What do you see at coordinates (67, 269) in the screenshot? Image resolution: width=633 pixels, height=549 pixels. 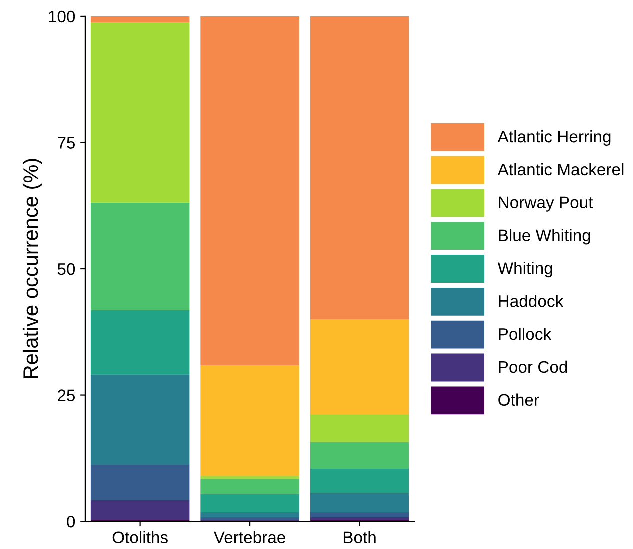 I see `y-tick-label: 50` at bounding box center [67, 269].